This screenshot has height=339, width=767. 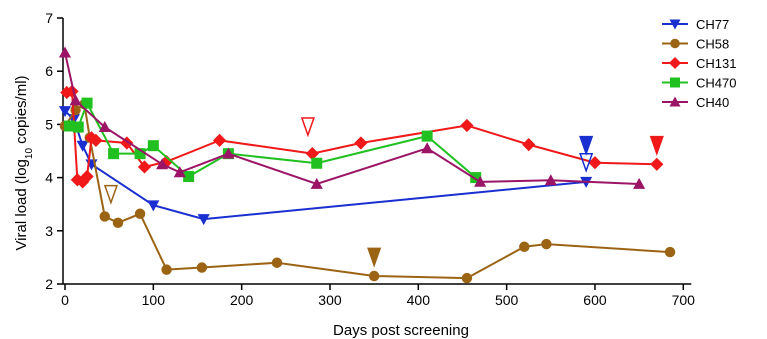 What do you see at coordinates (712, 102) in the screenshot?
I see `legend-label-ch40: CH40` at bounding box center [712, 102].